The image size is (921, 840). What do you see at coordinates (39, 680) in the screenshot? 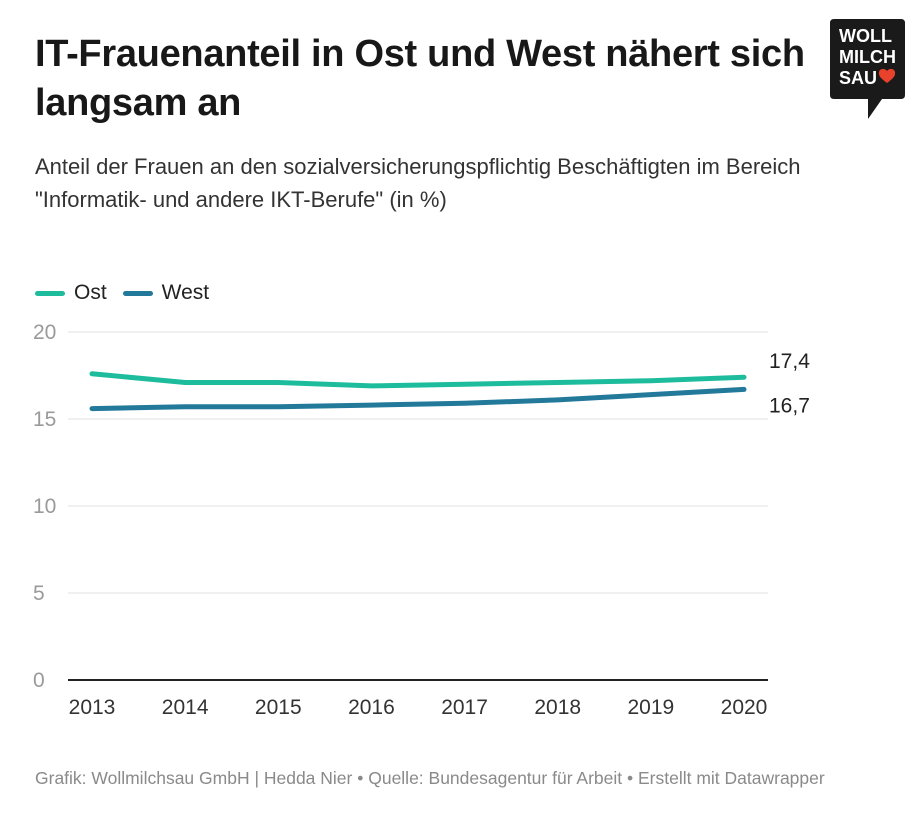
I see `y-tick-label-0: 0` at bounding box center [39, 680].